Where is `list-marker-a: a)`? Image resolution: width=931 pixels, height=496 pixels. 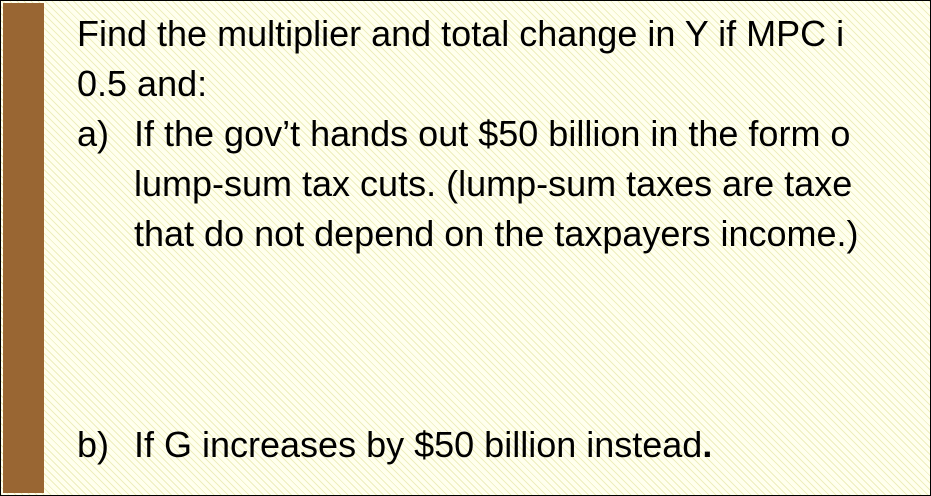
list-marker-a: a) is located at coordinates (93, 133).